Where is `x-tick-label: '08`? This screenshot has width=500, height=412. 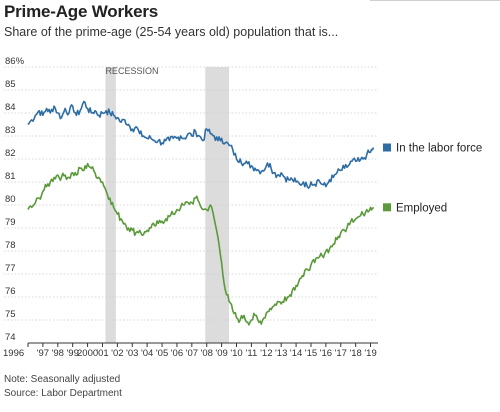 x-tick-label: '08 is located at coordinates (207, 353).